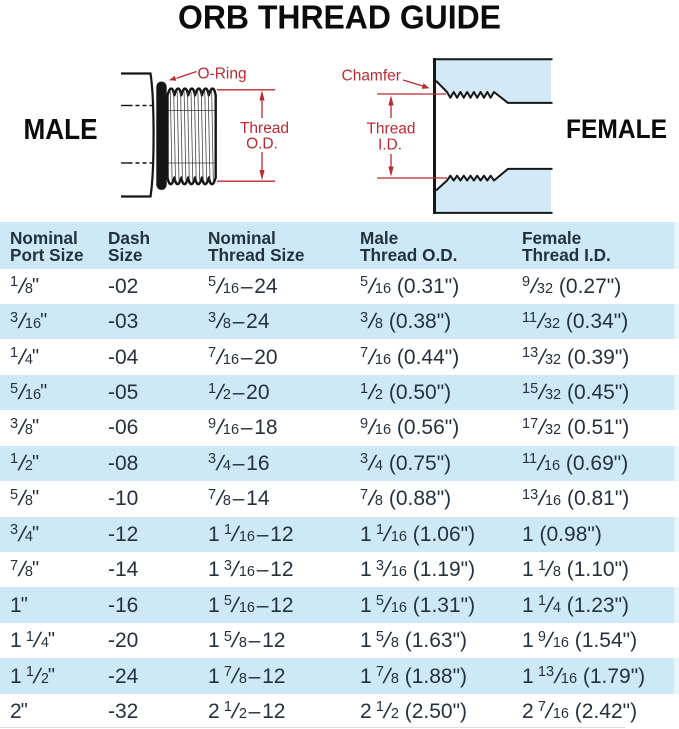 The height and width of the screenshot is (729, 679). I want to click on svg-text: O.D., so click(262, 144).